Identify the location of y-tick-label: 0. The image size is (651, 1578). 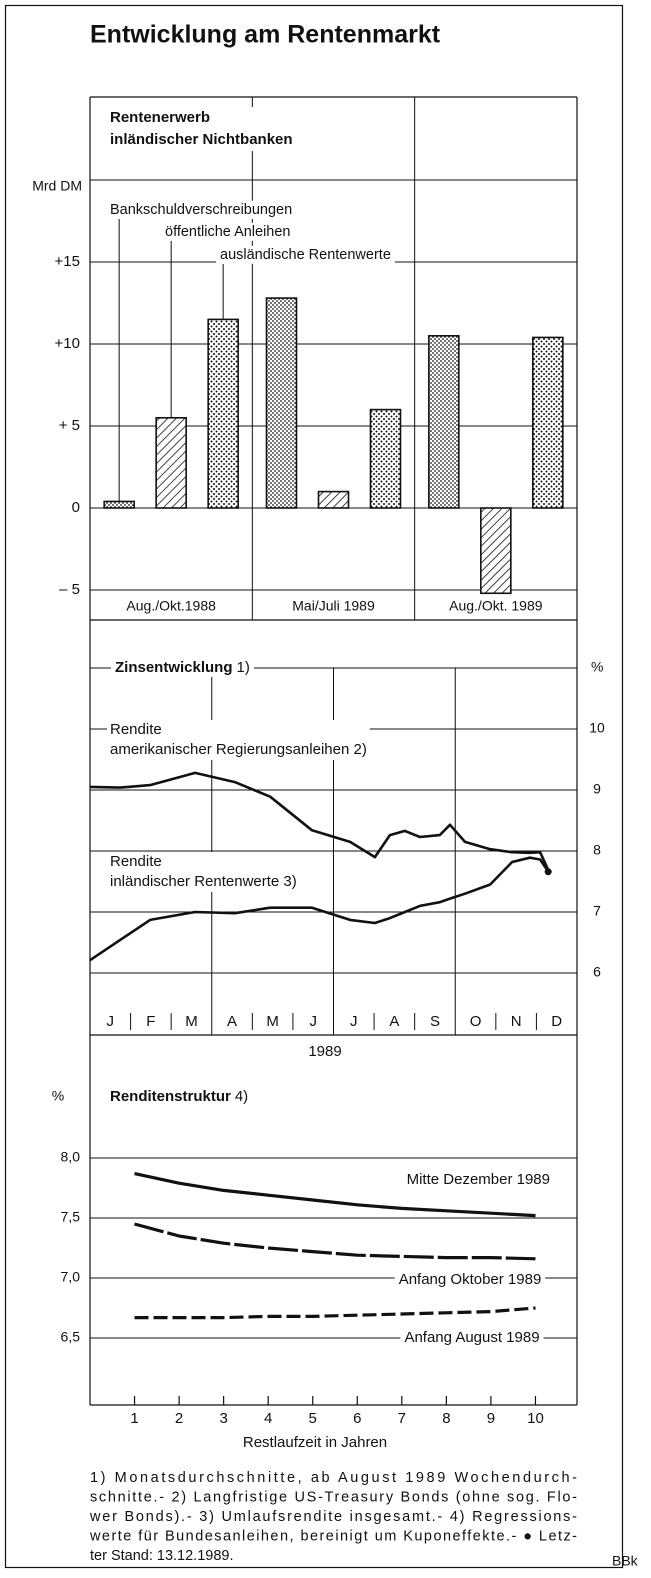
(76, 507).